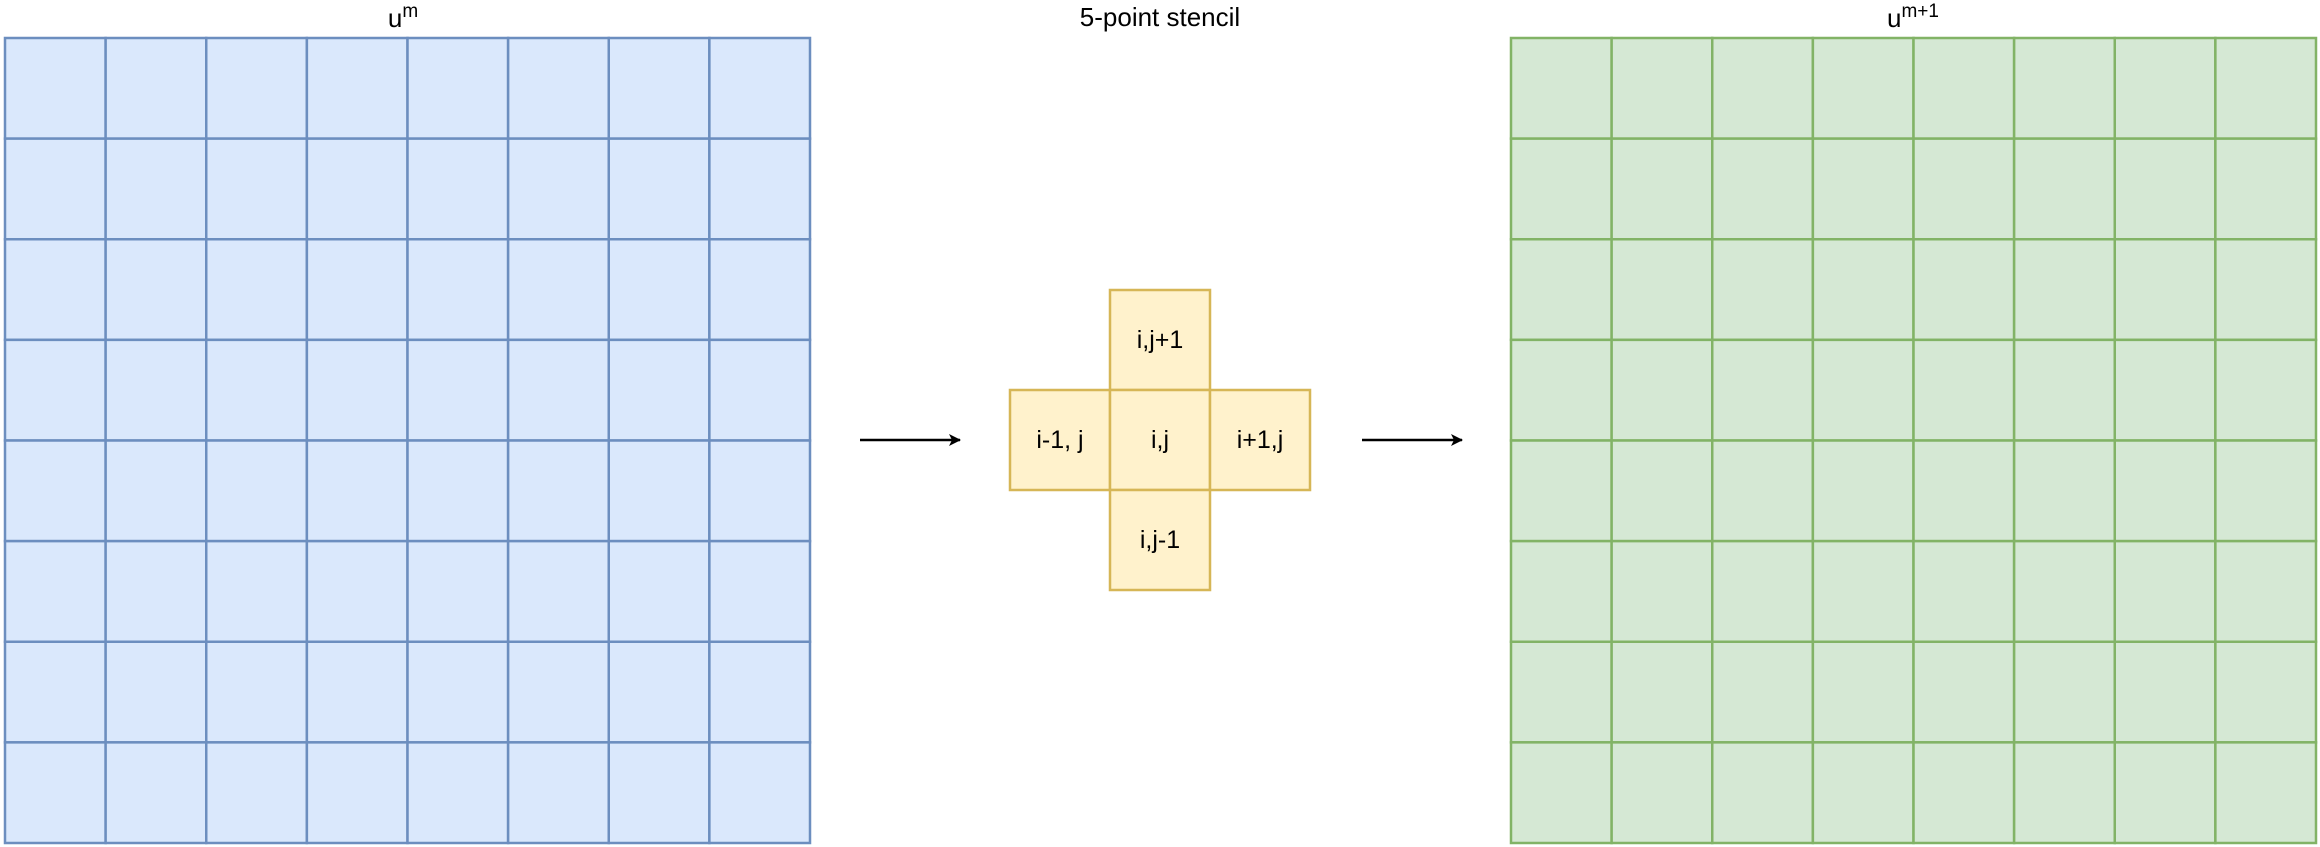 The width and height of the screenshot is (2320, 847). Describe the element at coordinates (1913, 17) in the screenshot. I see `right-grid-title: um+1` at that location.